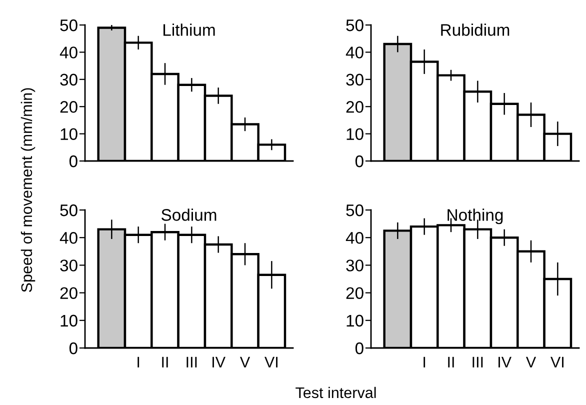 This screenshot has height=405, width=586. I want to click on chart-title: Nothing, so click(475, 216).